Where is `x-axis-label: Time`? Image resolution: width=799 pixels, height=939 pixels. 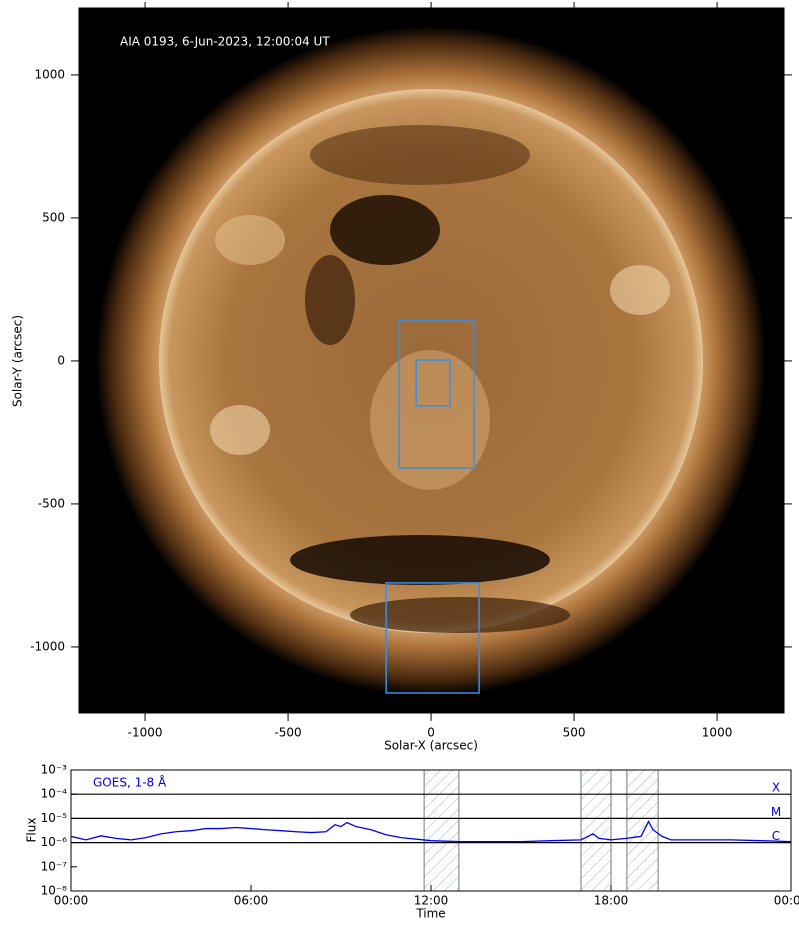
x-axis-label: Time is located at coordinates (430, 914).